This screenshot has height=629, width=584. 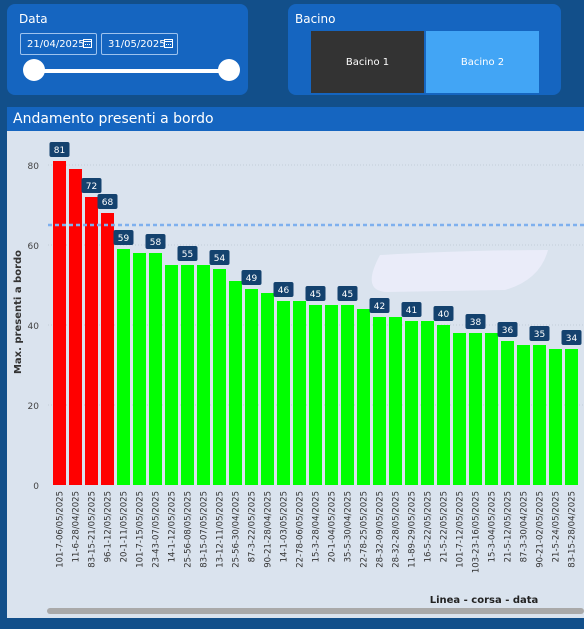 What do you see at coordinates (461, 529) in the screenshot?
I see `x-tick-label: 101-7-12/05/2025` at bounding box center [461, 529].